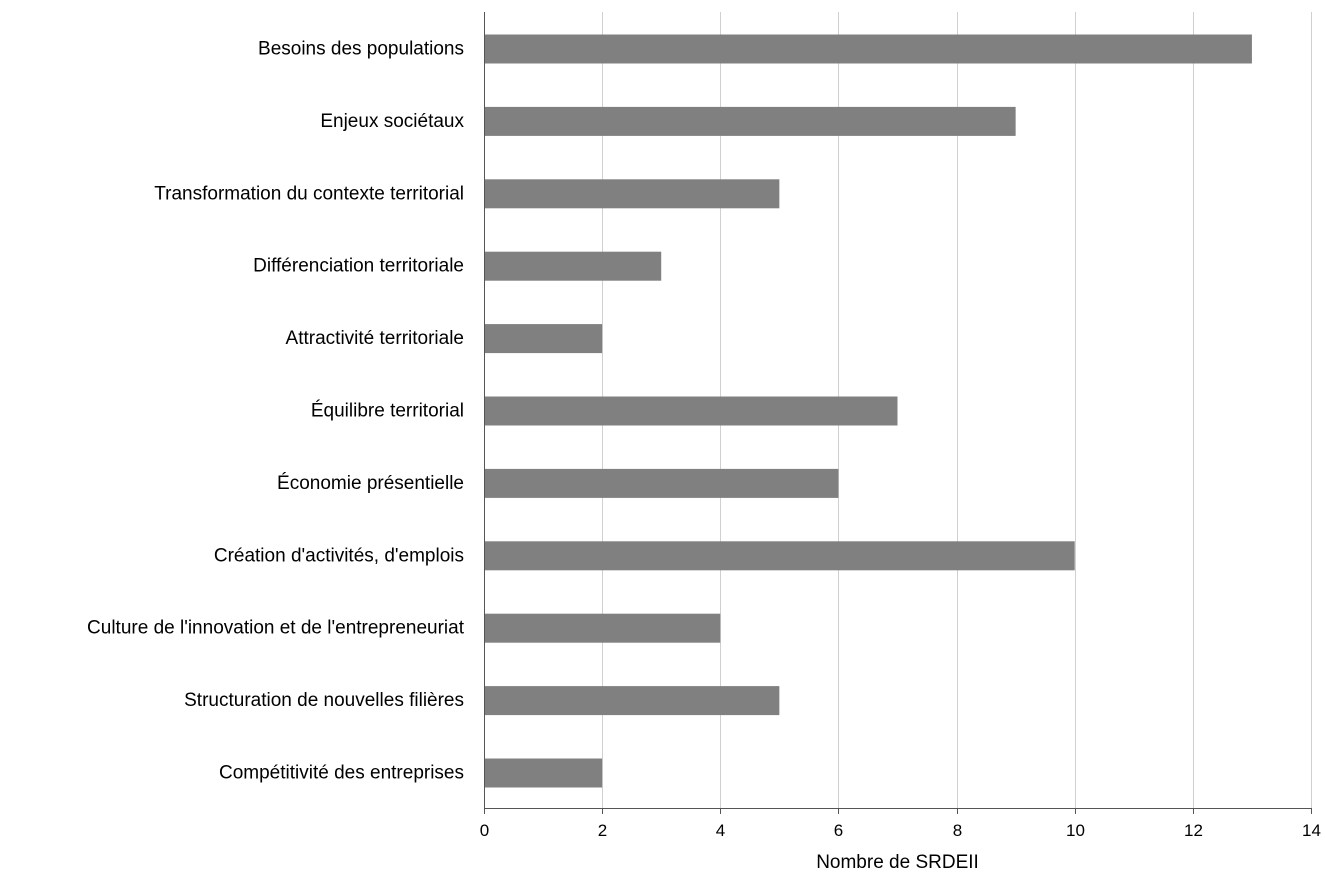 This screenshot has width=1325, height=873. Describe the element at coordinates (1193, 830) in the screenshot. I see `x-tick-label-6: 12` at that location.